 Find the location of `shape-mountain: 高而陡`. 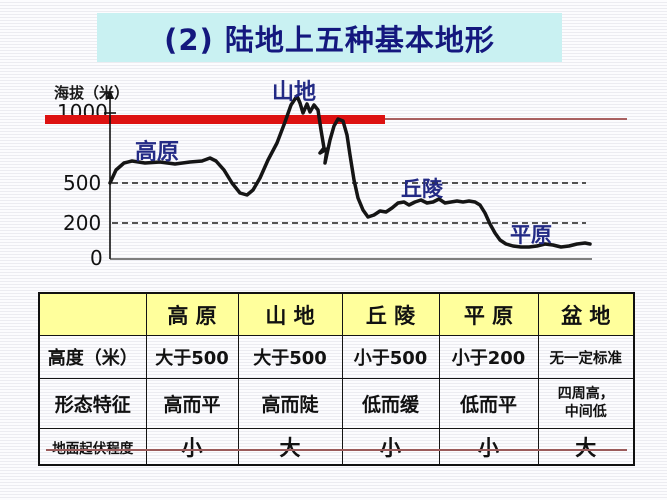

shape-mountain: 高而陡 is located at coordinates (290, 403).